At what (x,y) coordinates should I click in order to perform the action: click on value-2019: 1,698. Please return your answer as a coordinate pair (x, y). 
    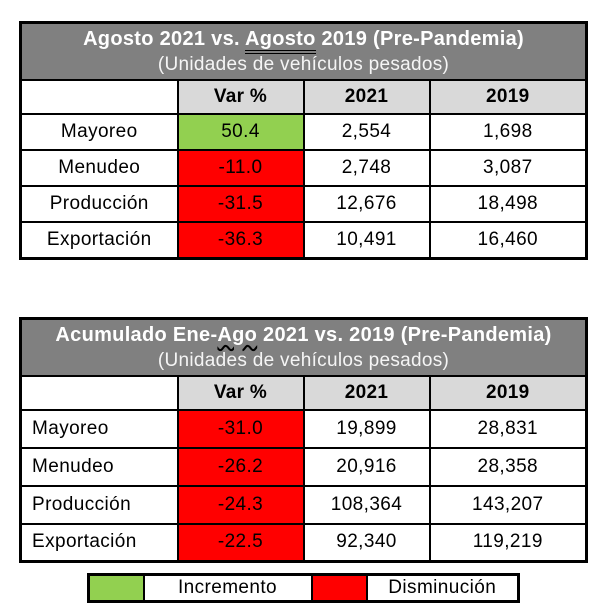
    Looking at the image, I should click on (508, 132).